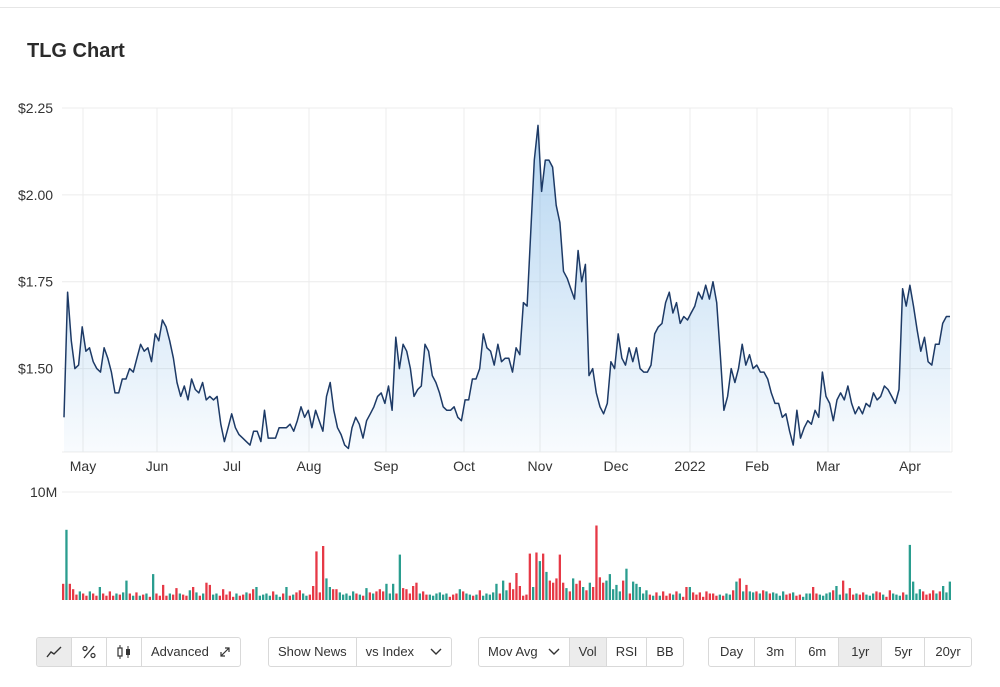  Describe the element at coordinates (948, 651) in the screenshot. I see `range-20yr-button: 20yr` at that location.